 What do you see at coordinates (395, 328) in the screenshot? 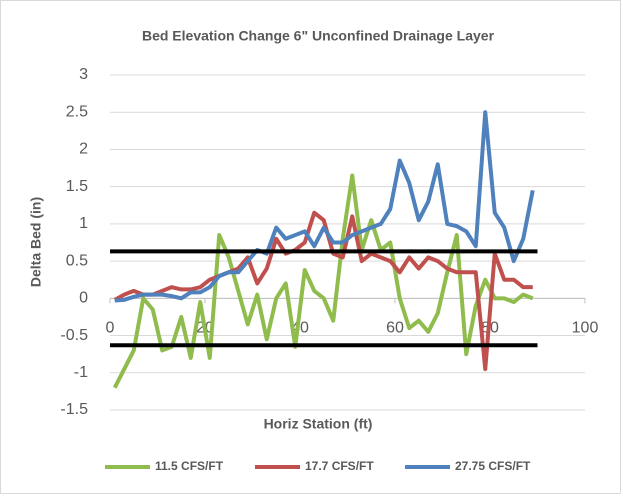
I see `x-tick-label: 60` at bounding box center [395, 328].